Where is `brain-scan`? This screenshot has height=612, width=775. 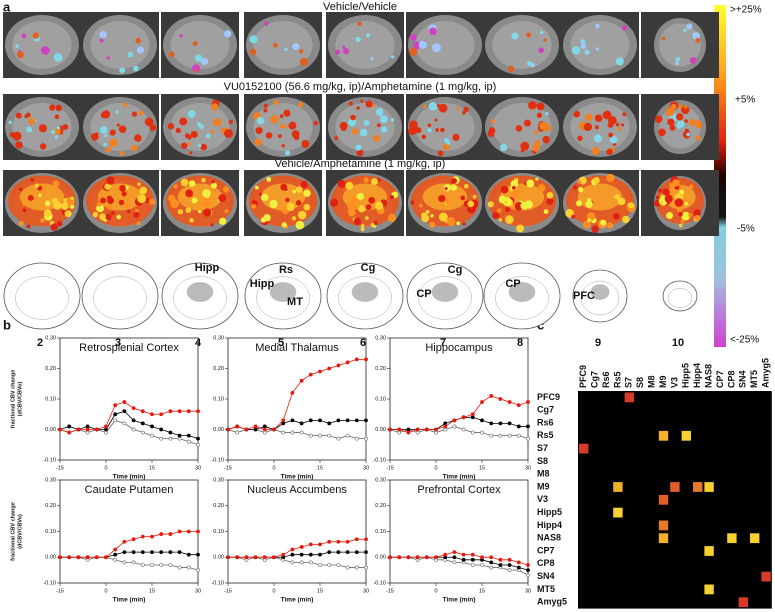
brain-scan is located at coordinates (120, 127).